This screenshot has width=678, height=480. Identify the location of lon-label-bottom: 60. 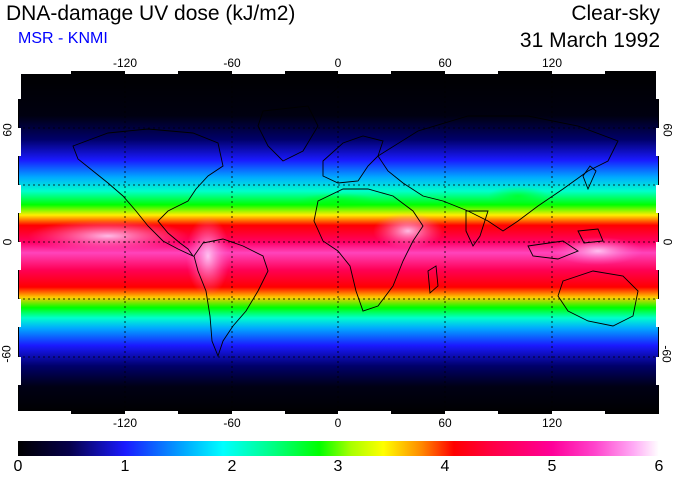
(445, 423).